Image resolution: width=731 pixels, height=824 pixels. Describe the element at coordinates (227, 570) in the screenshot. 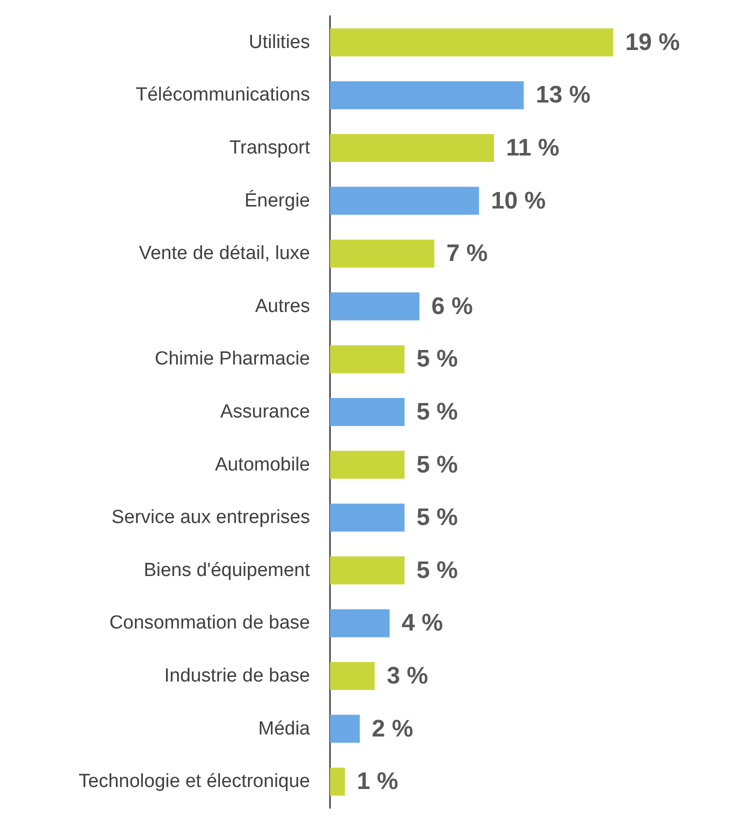

I see `y-tick-label: Biens d'équipement` at that location.